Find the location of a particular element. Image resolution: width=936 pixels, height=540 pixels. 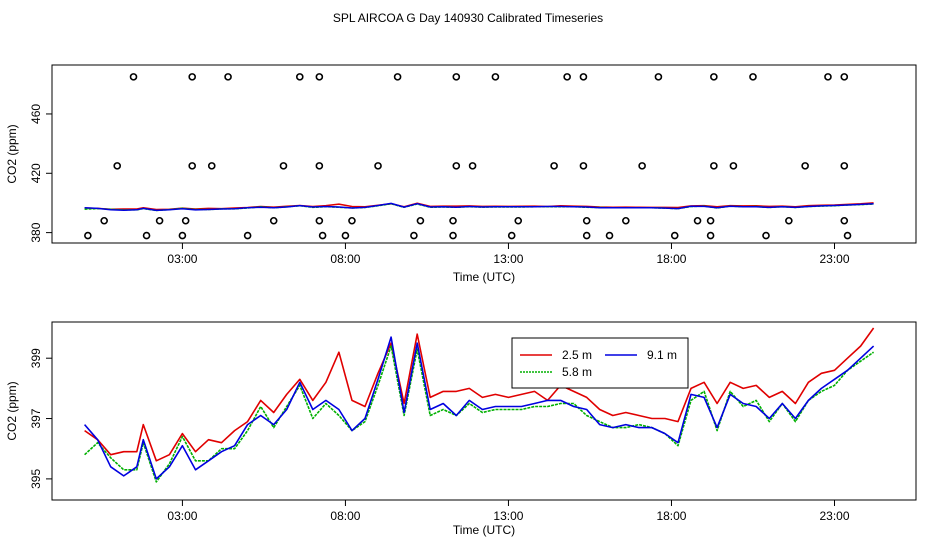

top-x-axis: 03:00 08:00 13:00 18:00 23:00 is located at coordinates (508, 254).